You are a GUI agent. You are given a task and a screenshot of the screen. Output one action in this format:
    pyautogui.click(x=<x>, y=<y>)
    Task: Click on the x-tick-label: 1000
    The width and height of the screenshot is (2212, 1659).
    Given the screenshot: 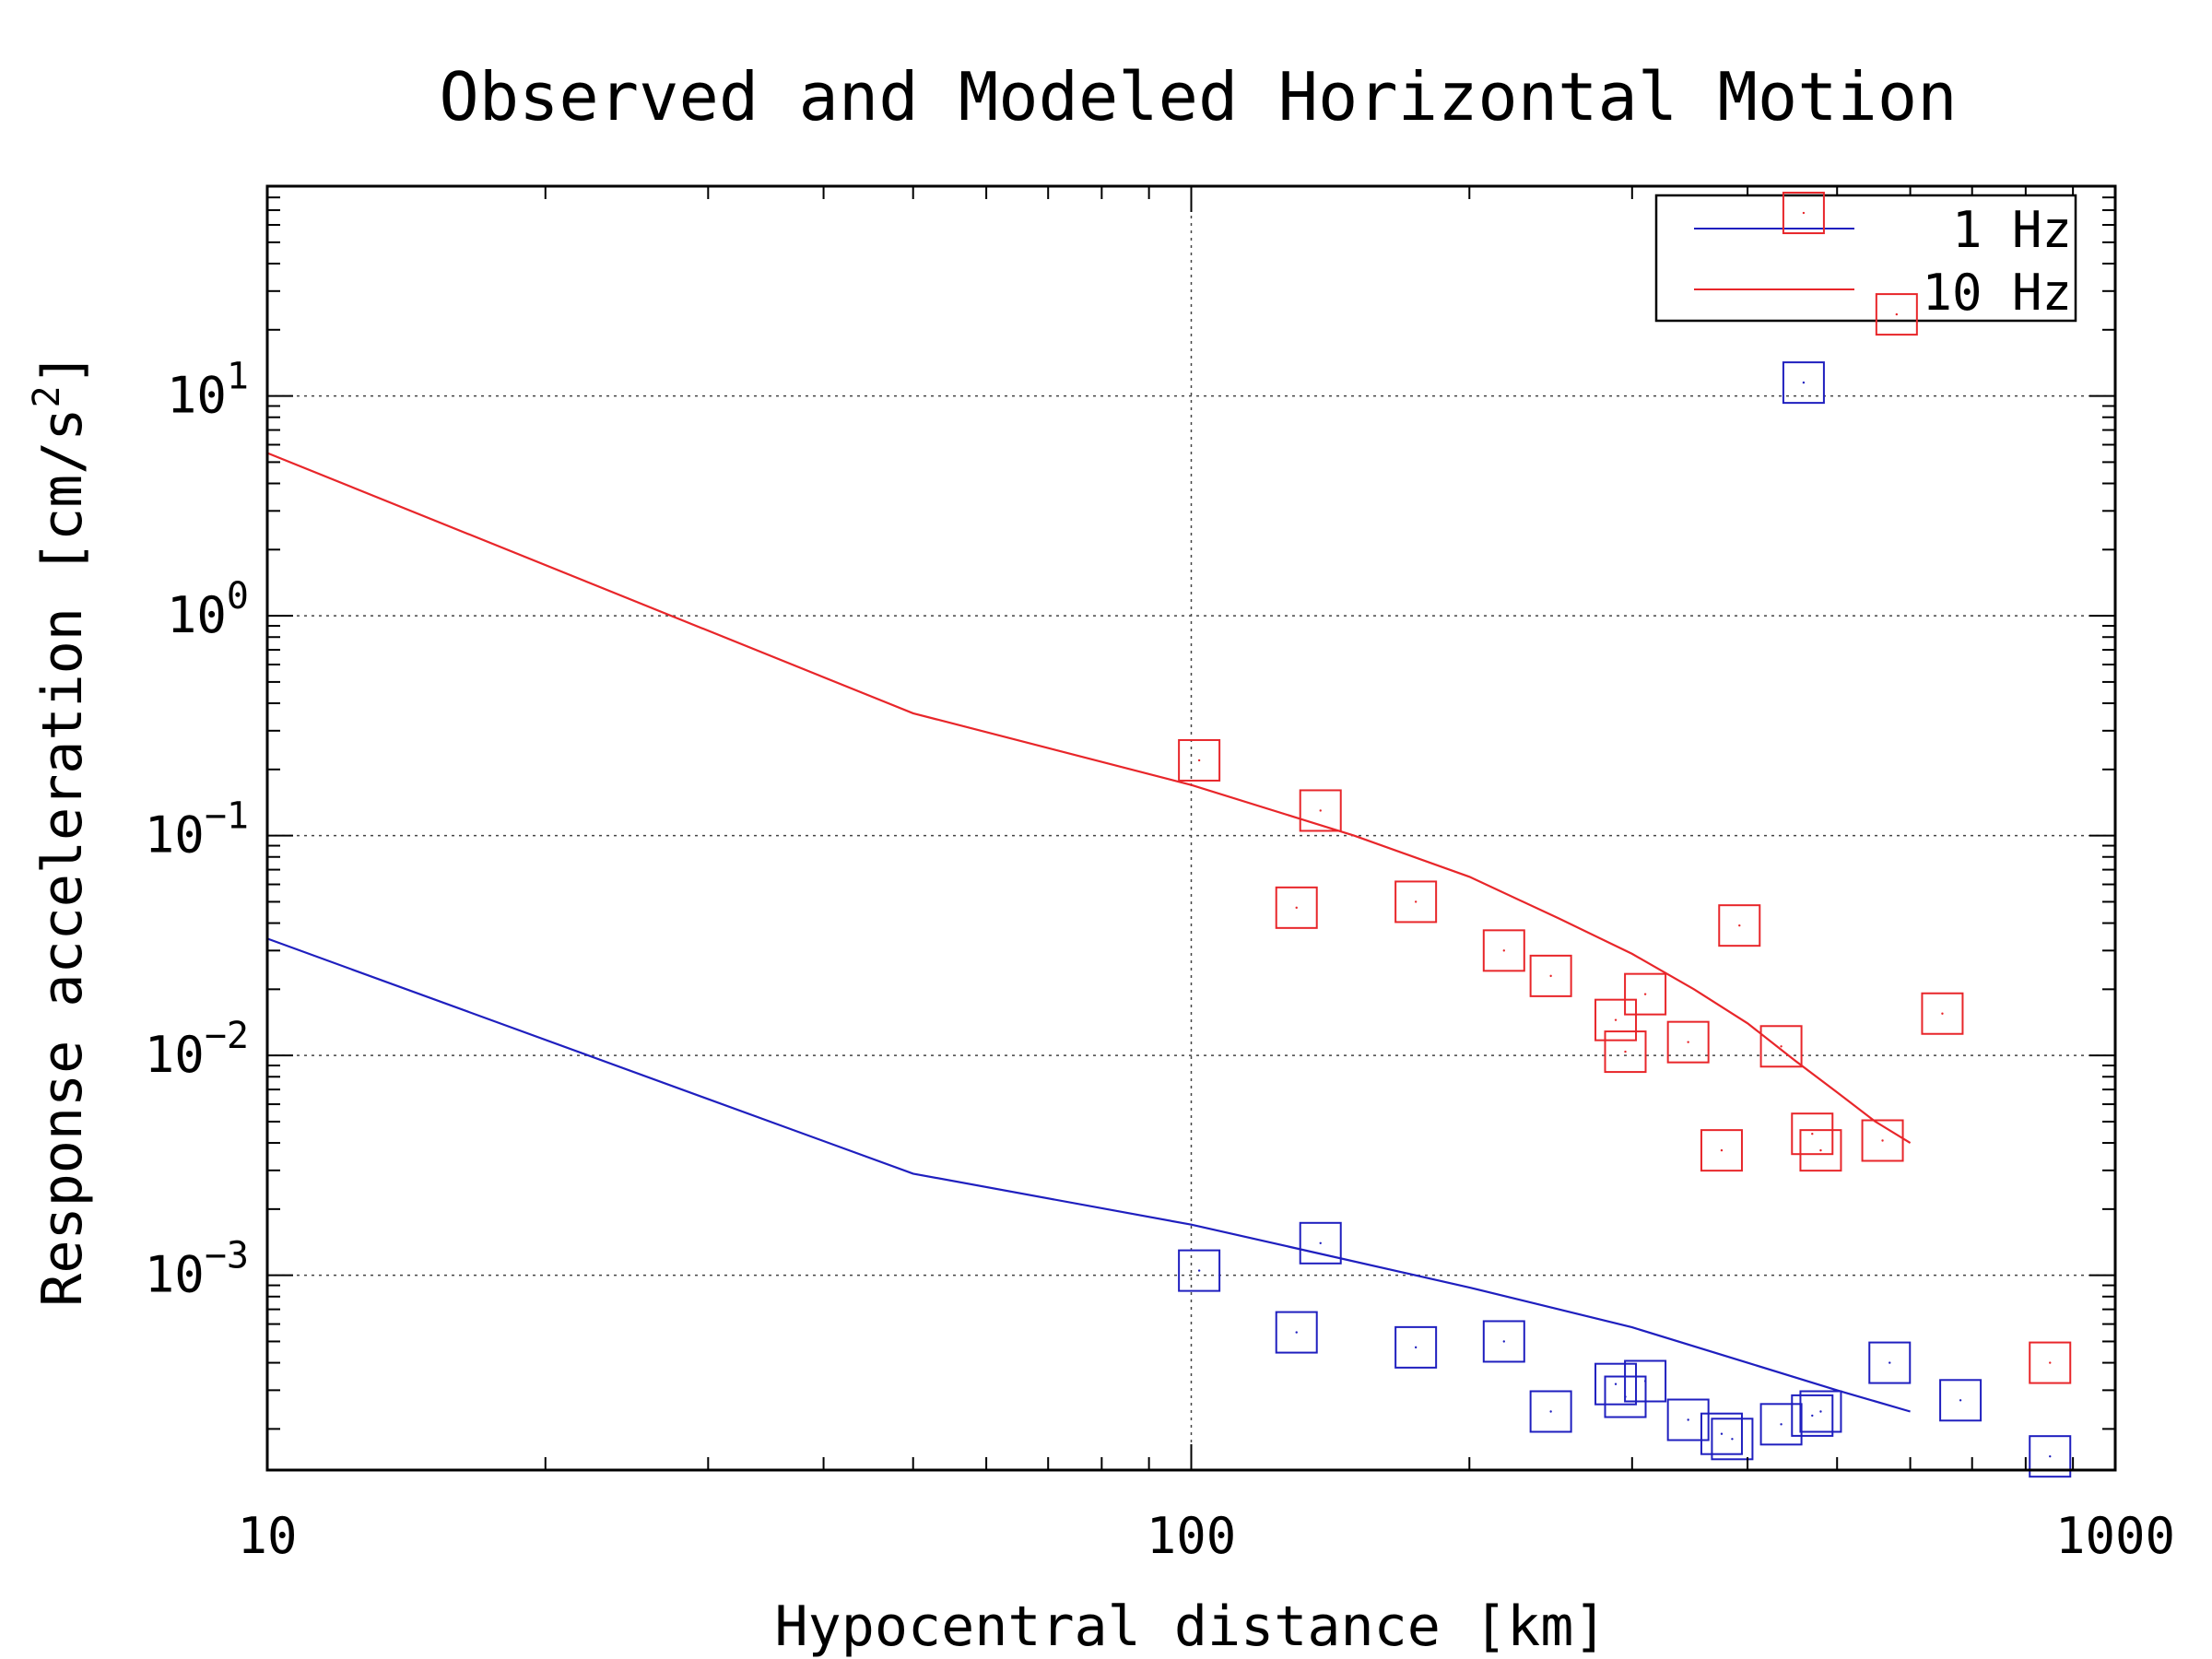 What is the action you would take?
    pyautogui.click(x=2115, y=1536)
    